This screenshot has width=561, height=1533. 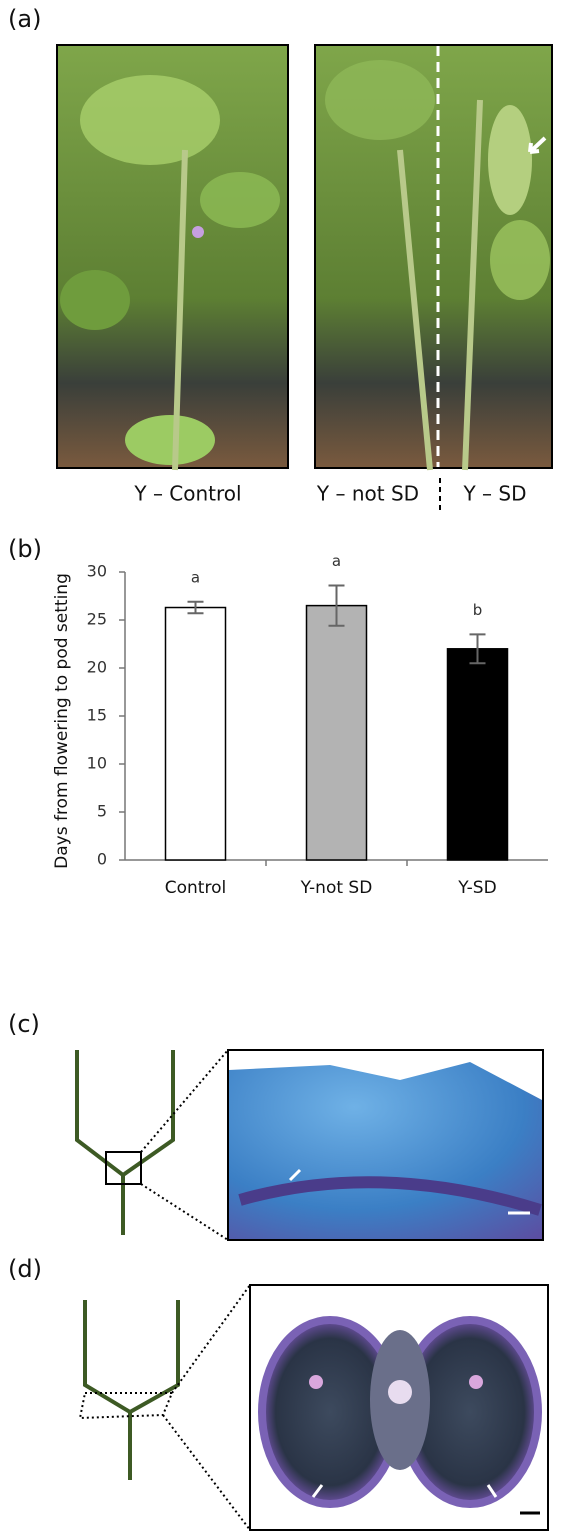 I want to click on panel-label: (a), so click(x=24, y=19).